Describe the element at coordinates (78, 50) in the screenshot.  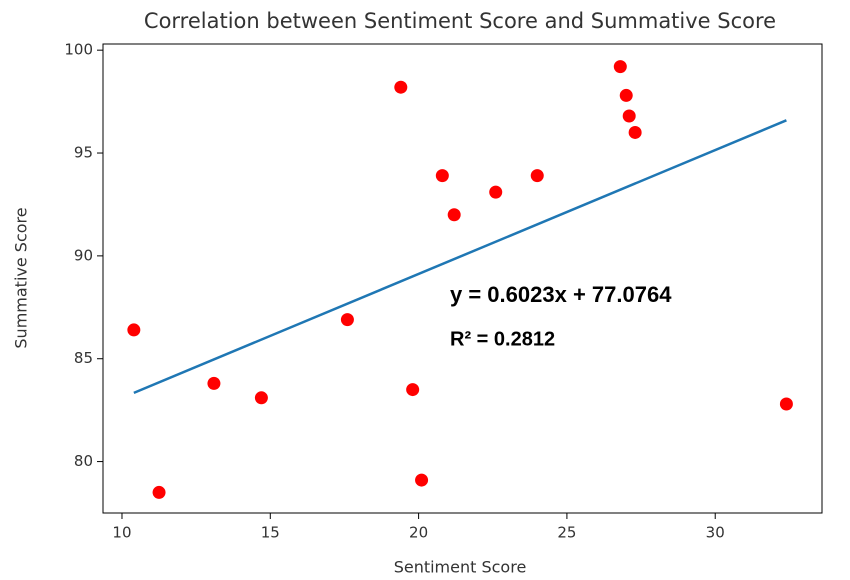
I see `y-tick-label: 100` at that location.